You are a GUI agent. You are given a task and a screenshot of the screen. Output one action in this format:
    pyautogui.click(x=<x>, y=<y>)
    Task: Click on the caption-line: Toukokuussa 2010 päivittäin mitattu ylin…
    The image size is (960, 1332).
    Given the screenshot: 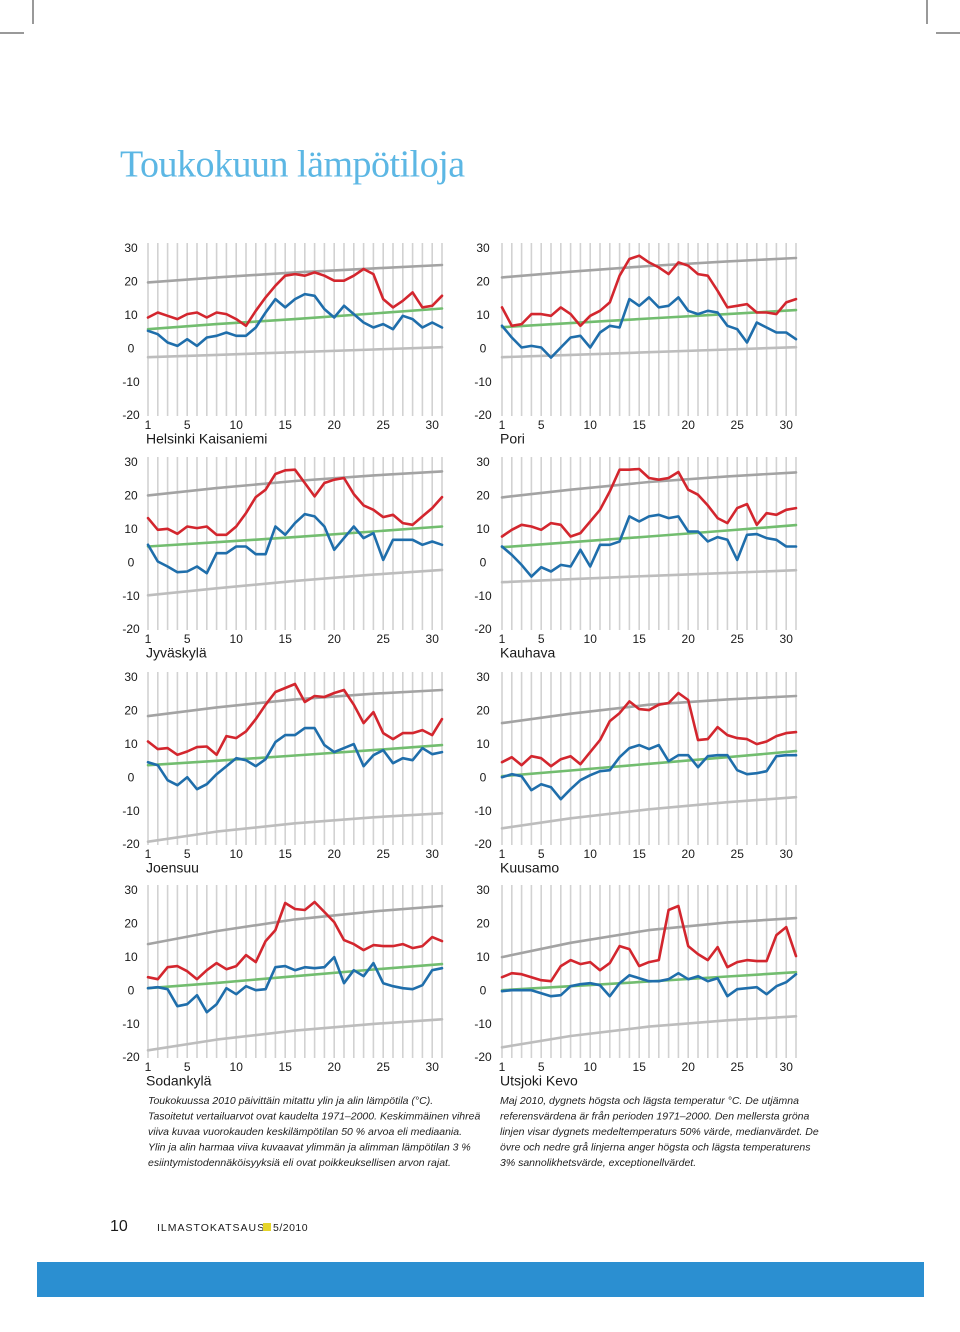 What is the action you would take?
    pyautogui.click(x=290, y=1101)
    